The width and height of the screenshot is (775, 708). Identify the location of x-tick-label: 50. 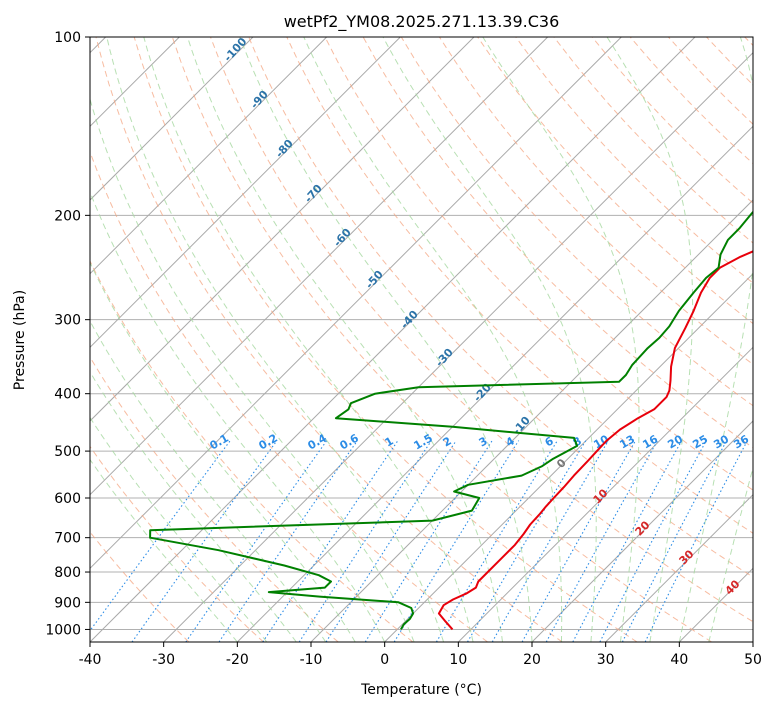
(753, 660).